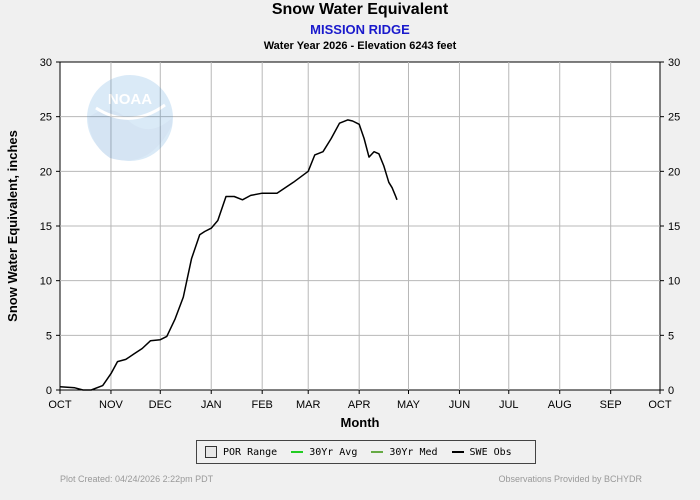 Image resolution: width=700 pixels, height=500 pixels. I want to click on legend-swatch-por, so click(211, 452).